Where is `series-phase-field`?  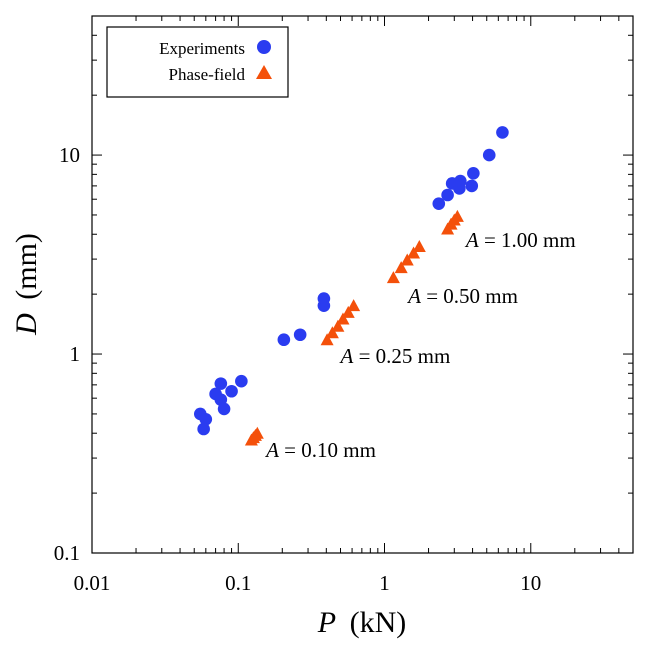
series-phase-field is located at coordinates (354, 327).